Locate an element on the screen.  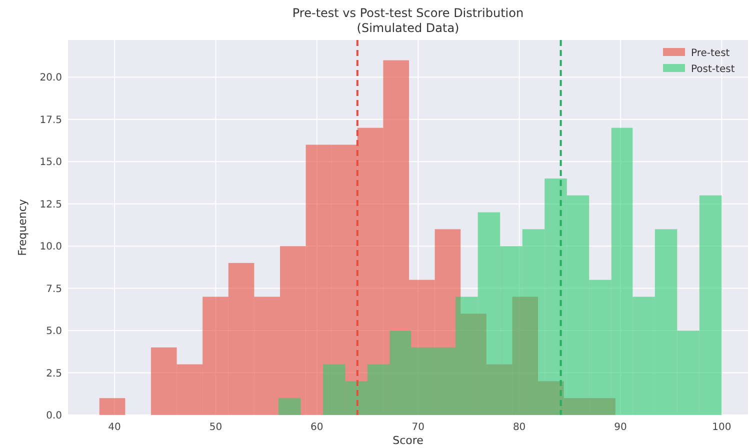
legend-label: Pre-test is located at coordinates (710, 53).